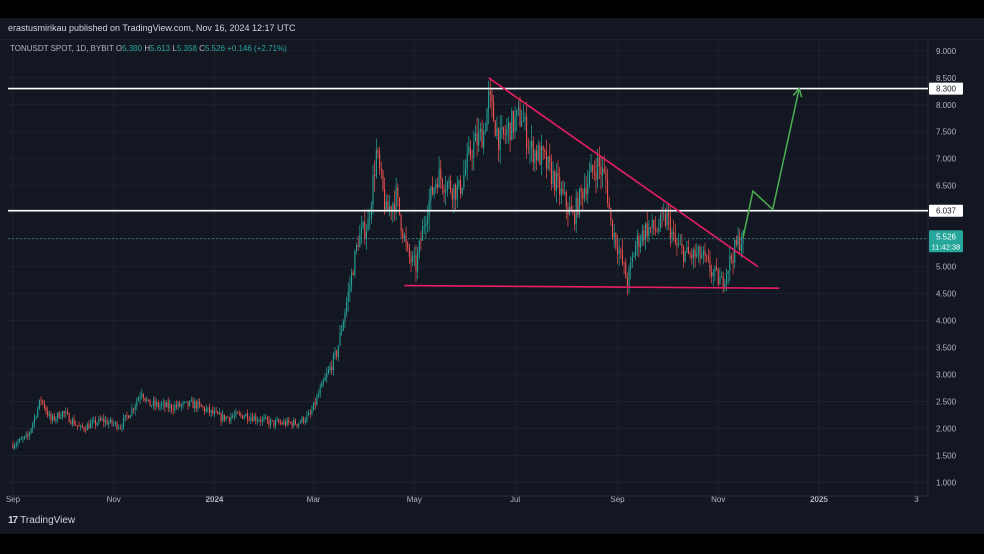 The image size is (984, 554). I want to click on last-price-box, so click(946, 241).